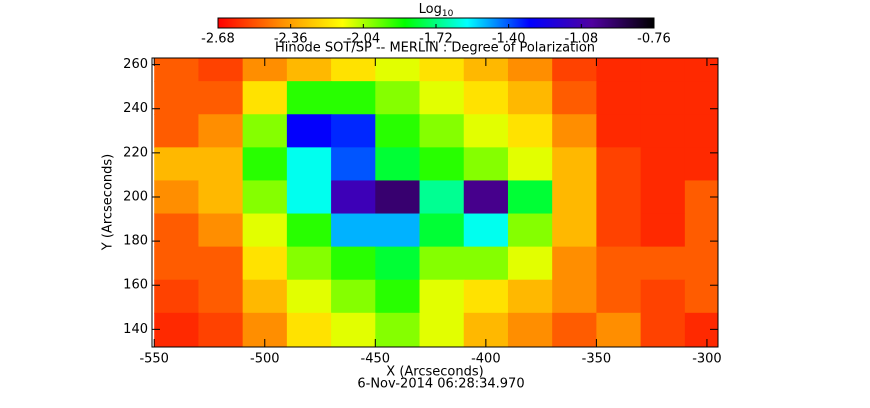 The width and height of the screenshot is (870, 408). Describe the element at coordinates (291, 39) in the screenshot. I see `colorbar-tick-label: -2.36` at that location.